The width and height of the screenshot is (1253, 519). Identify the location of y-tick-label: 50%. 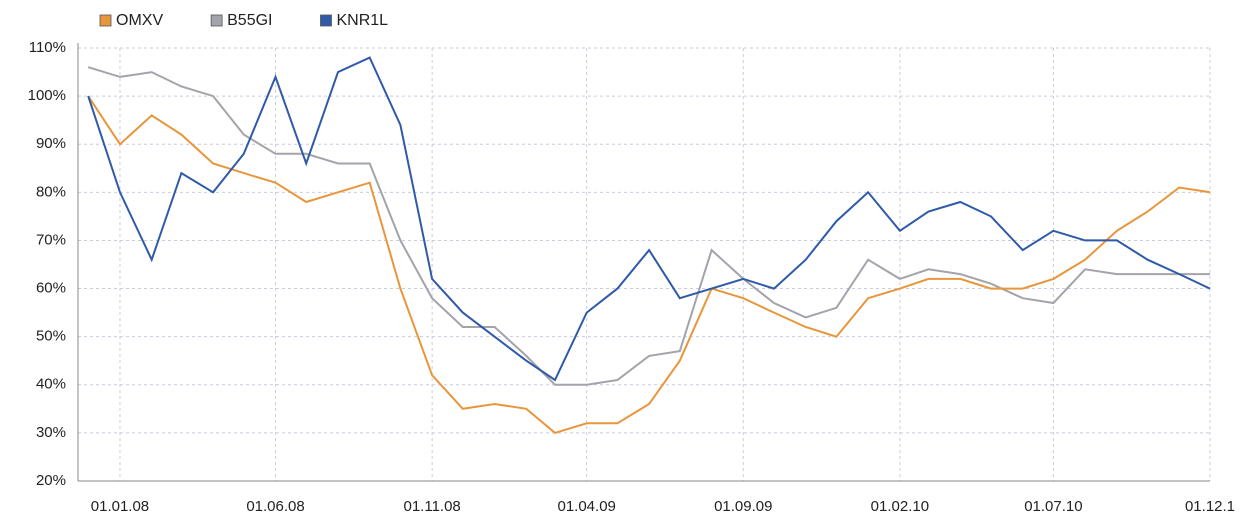
(51, 336).